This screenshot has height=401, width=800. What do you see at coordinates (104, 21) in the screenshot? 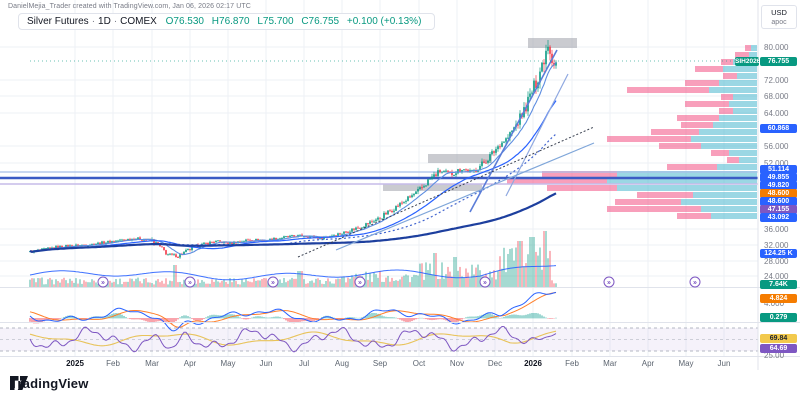
I see `interval-label: 1D` at bounding box center [104, 21].